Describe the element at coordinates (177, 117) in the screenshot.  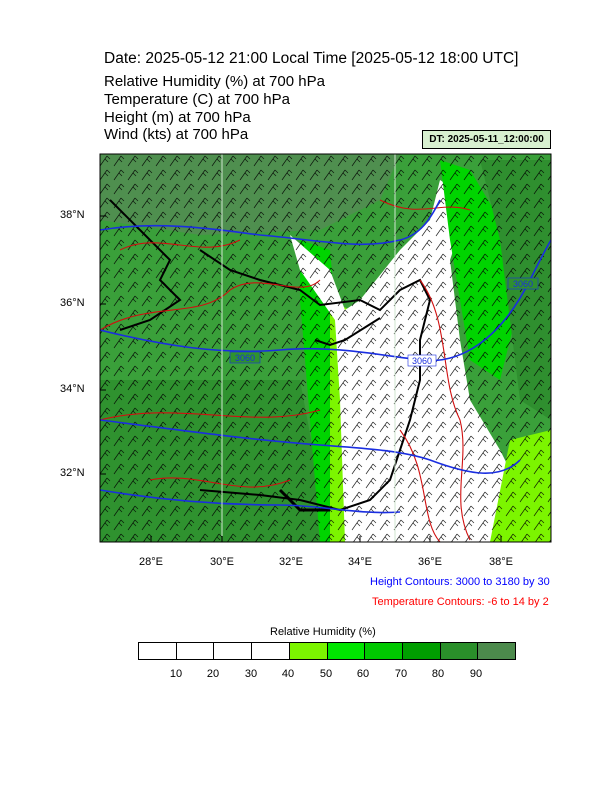
I see `field-line-height: Height (m) at 700 hPa` at that location.